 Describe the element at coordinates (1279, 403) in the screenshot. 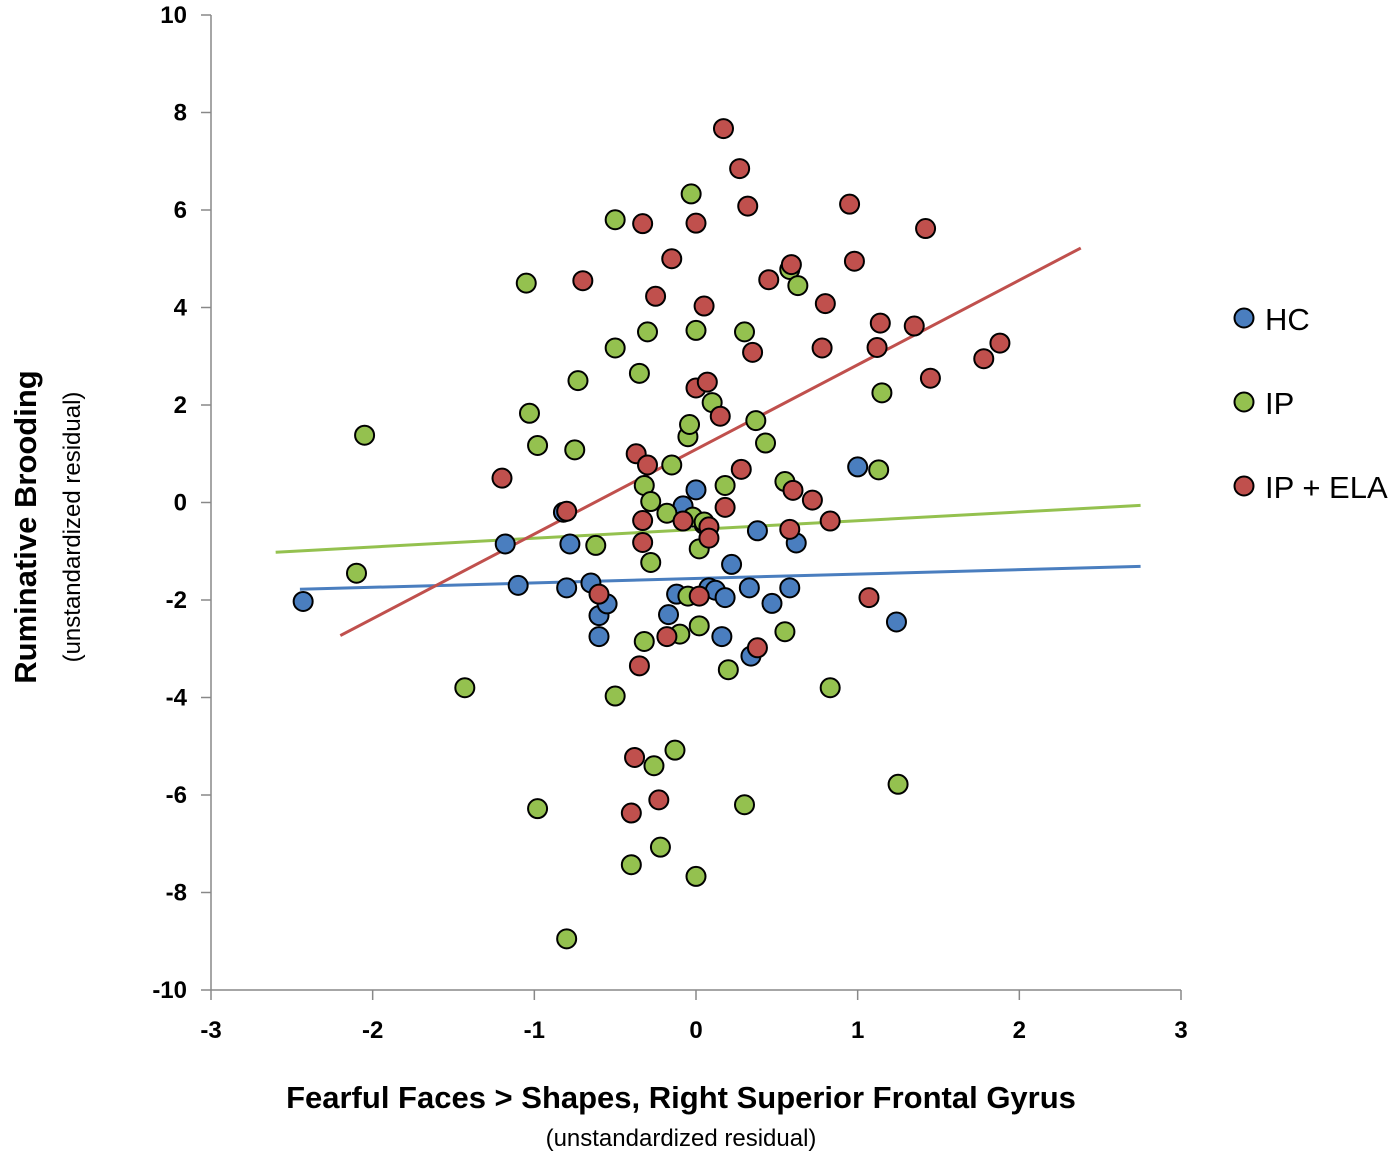

I see `legend-label-ip: IP` at that location.